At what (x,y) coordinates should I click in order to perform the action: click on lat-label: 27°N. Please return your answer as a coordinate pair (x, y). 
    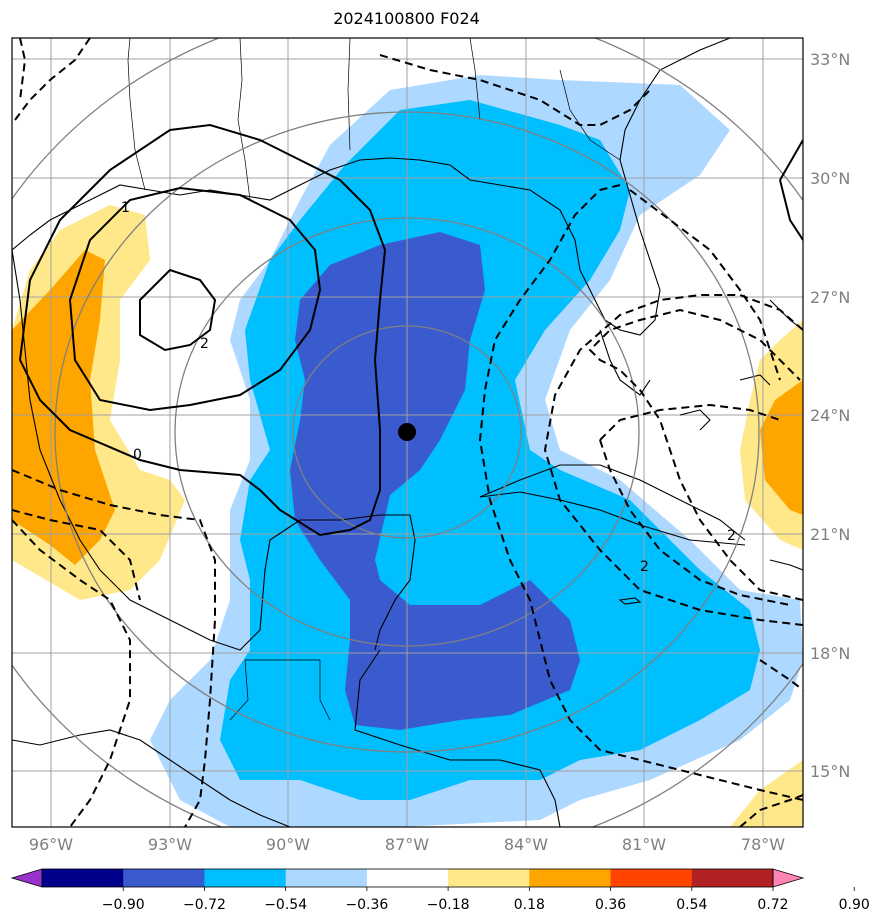
    Looking at the image, I should click on (830, 297).